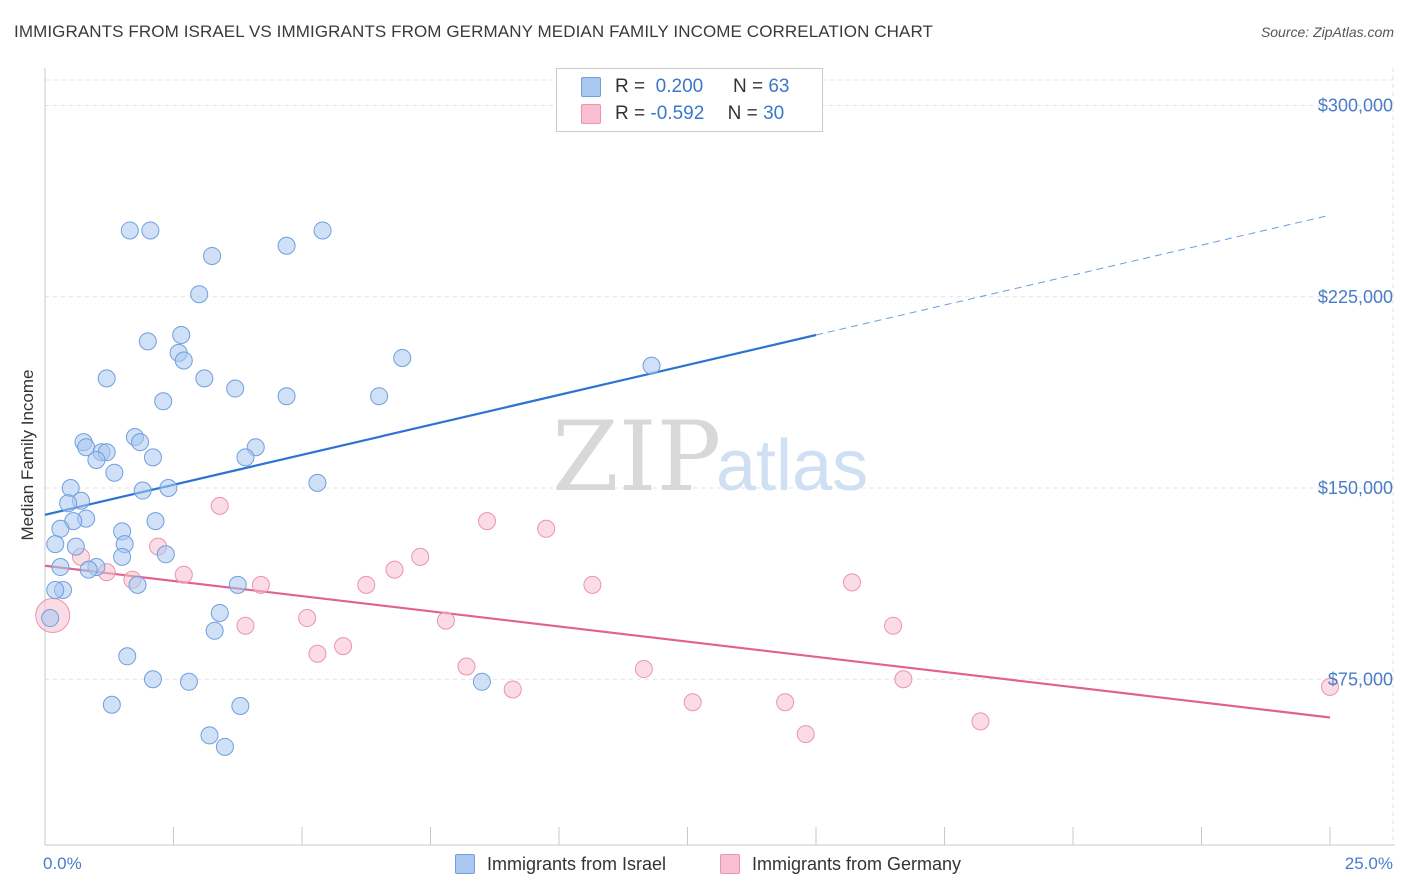  Describe the element at coordinates (630, 113) in the screenshot. I see `germany-r-label: R =` at that location.